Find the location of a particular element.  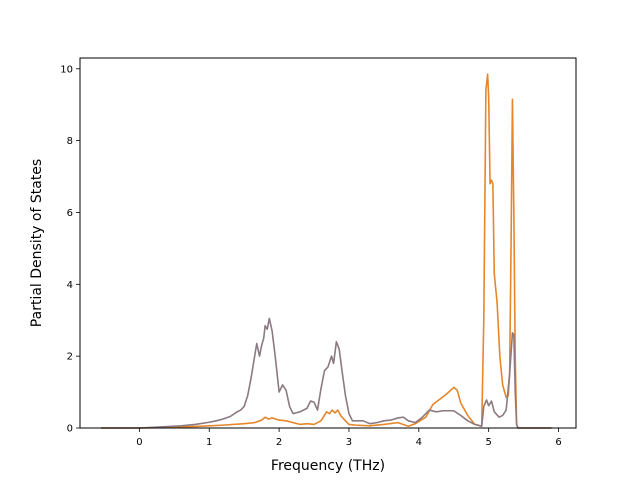

x-axis-label: Frequency (THz) is located at coordinates (328, 466).